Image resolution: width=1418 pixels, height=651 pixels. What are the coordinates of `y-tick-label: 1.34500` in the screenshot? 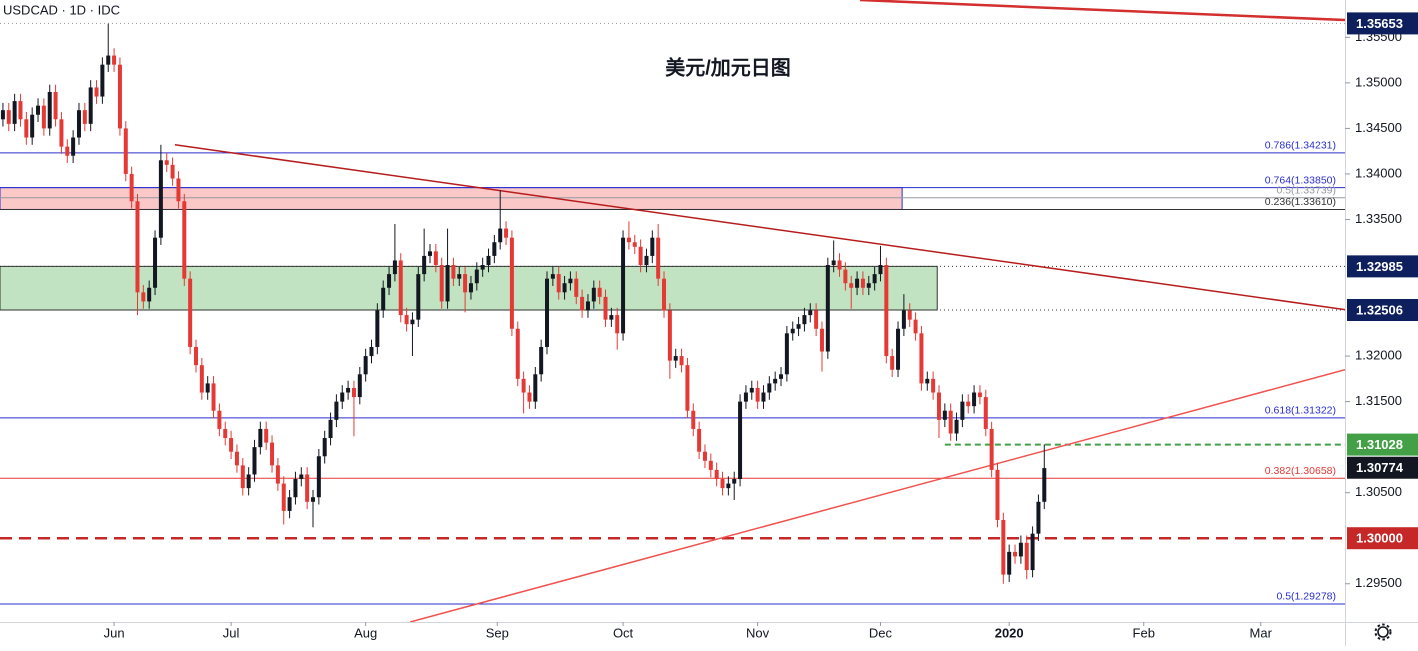 It's located at (1378, 127).